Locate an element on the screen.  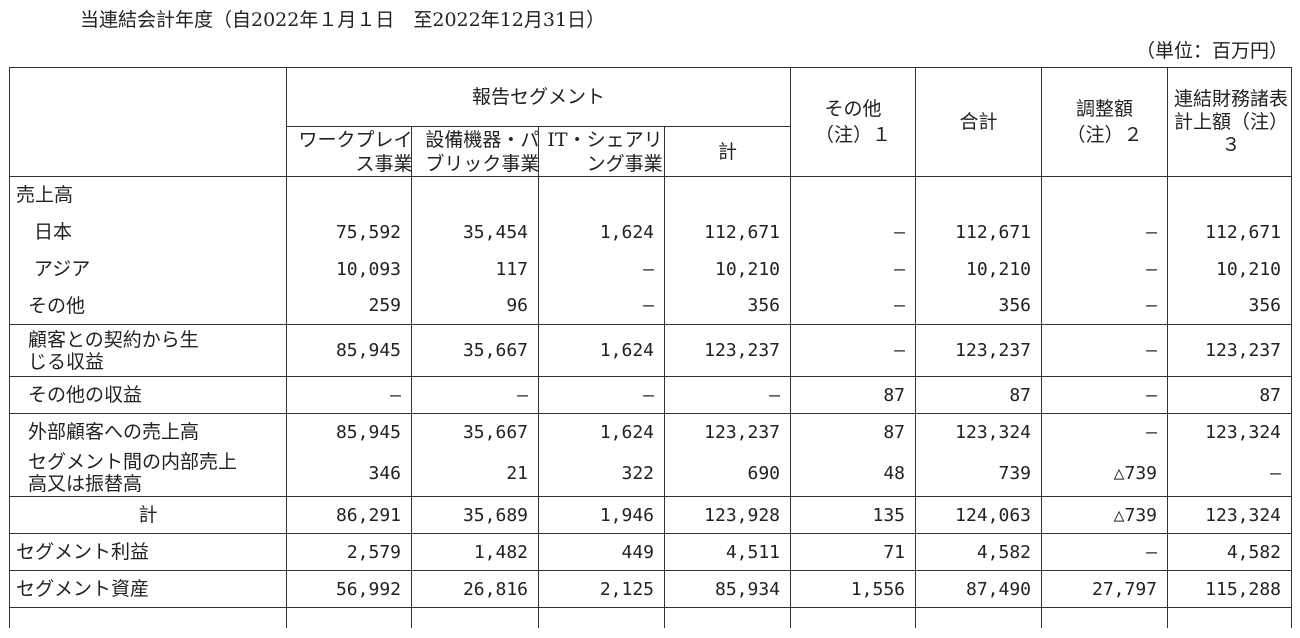
cell-inter-equipment: 21 is located at coordinates (475, 473).